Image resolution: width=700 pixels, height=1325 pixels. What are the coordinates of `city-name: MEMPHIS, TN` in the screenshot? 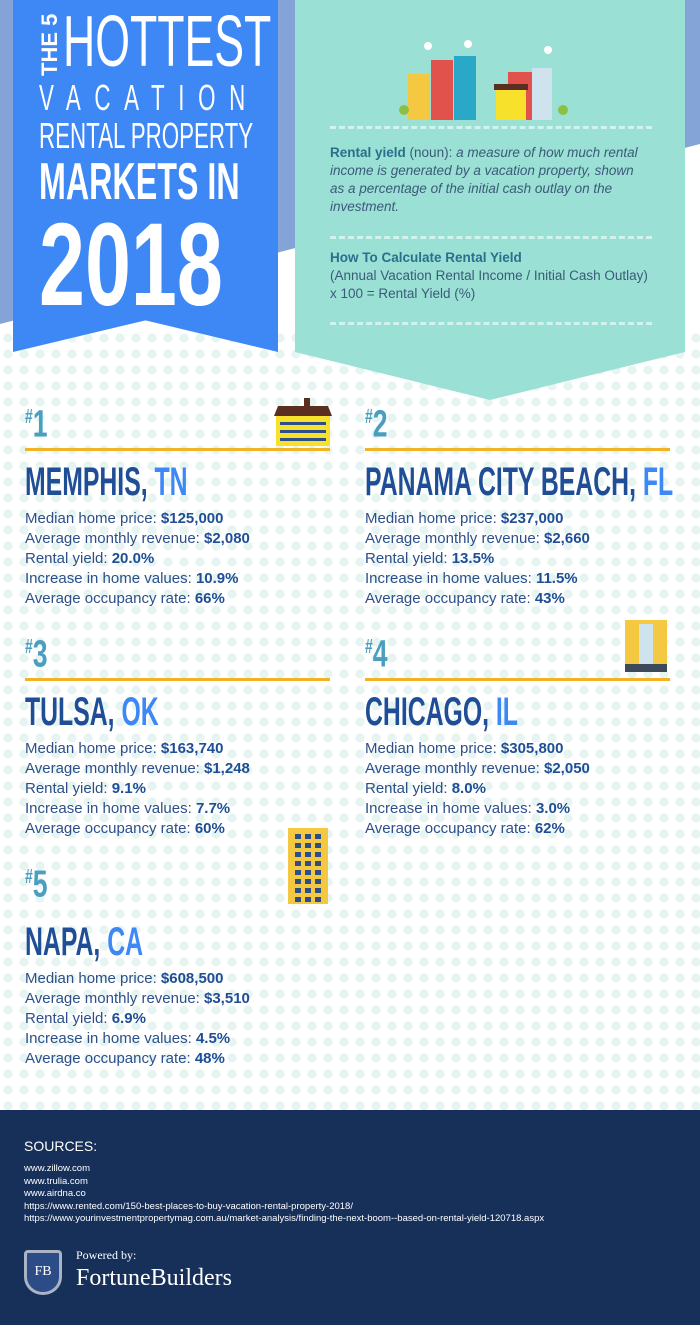 It's located at (106, 482).